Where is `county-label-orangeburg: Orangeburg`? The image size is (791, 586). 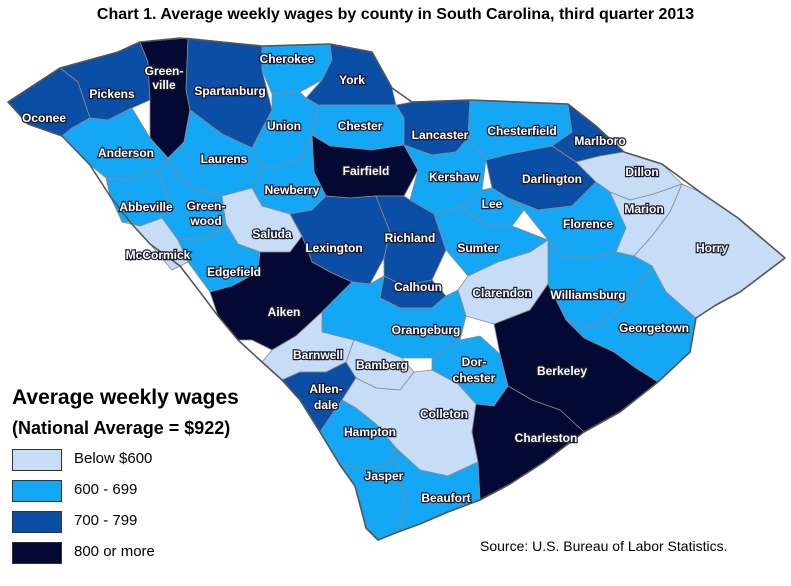 county-label-orangeburg: Orangeburg is located at coordinates (426, 330).